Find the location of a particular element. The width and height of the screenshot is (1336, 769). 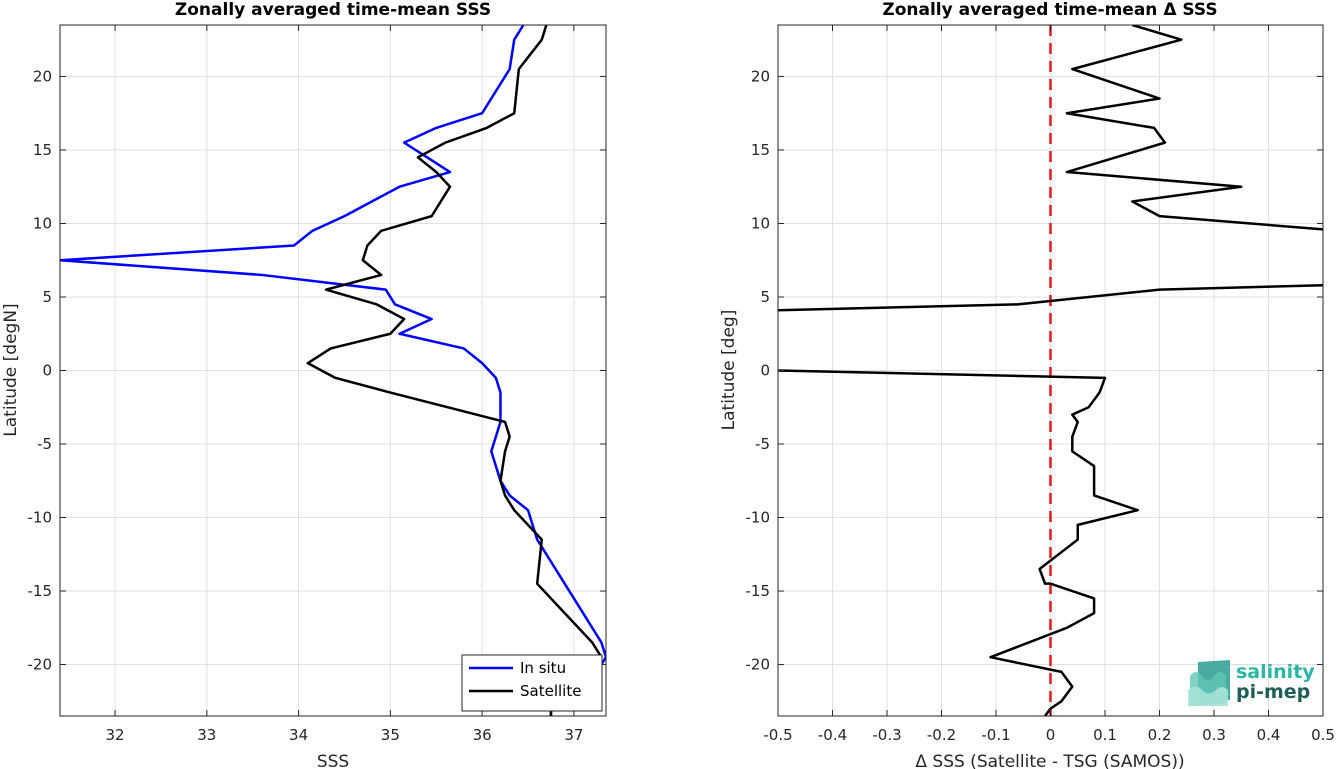

left-y-tick-label: 0 is located at coordinates (47, 371).